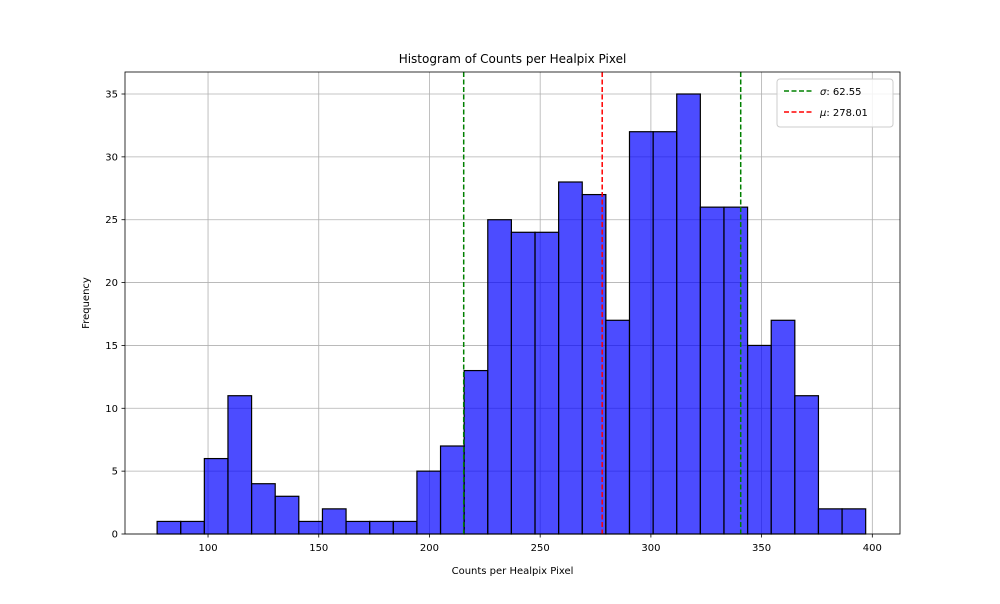 Image resolution: width=1000 pixels, height=604 pixels. I want to click on y-tick-label: 10, so click(111, 409).